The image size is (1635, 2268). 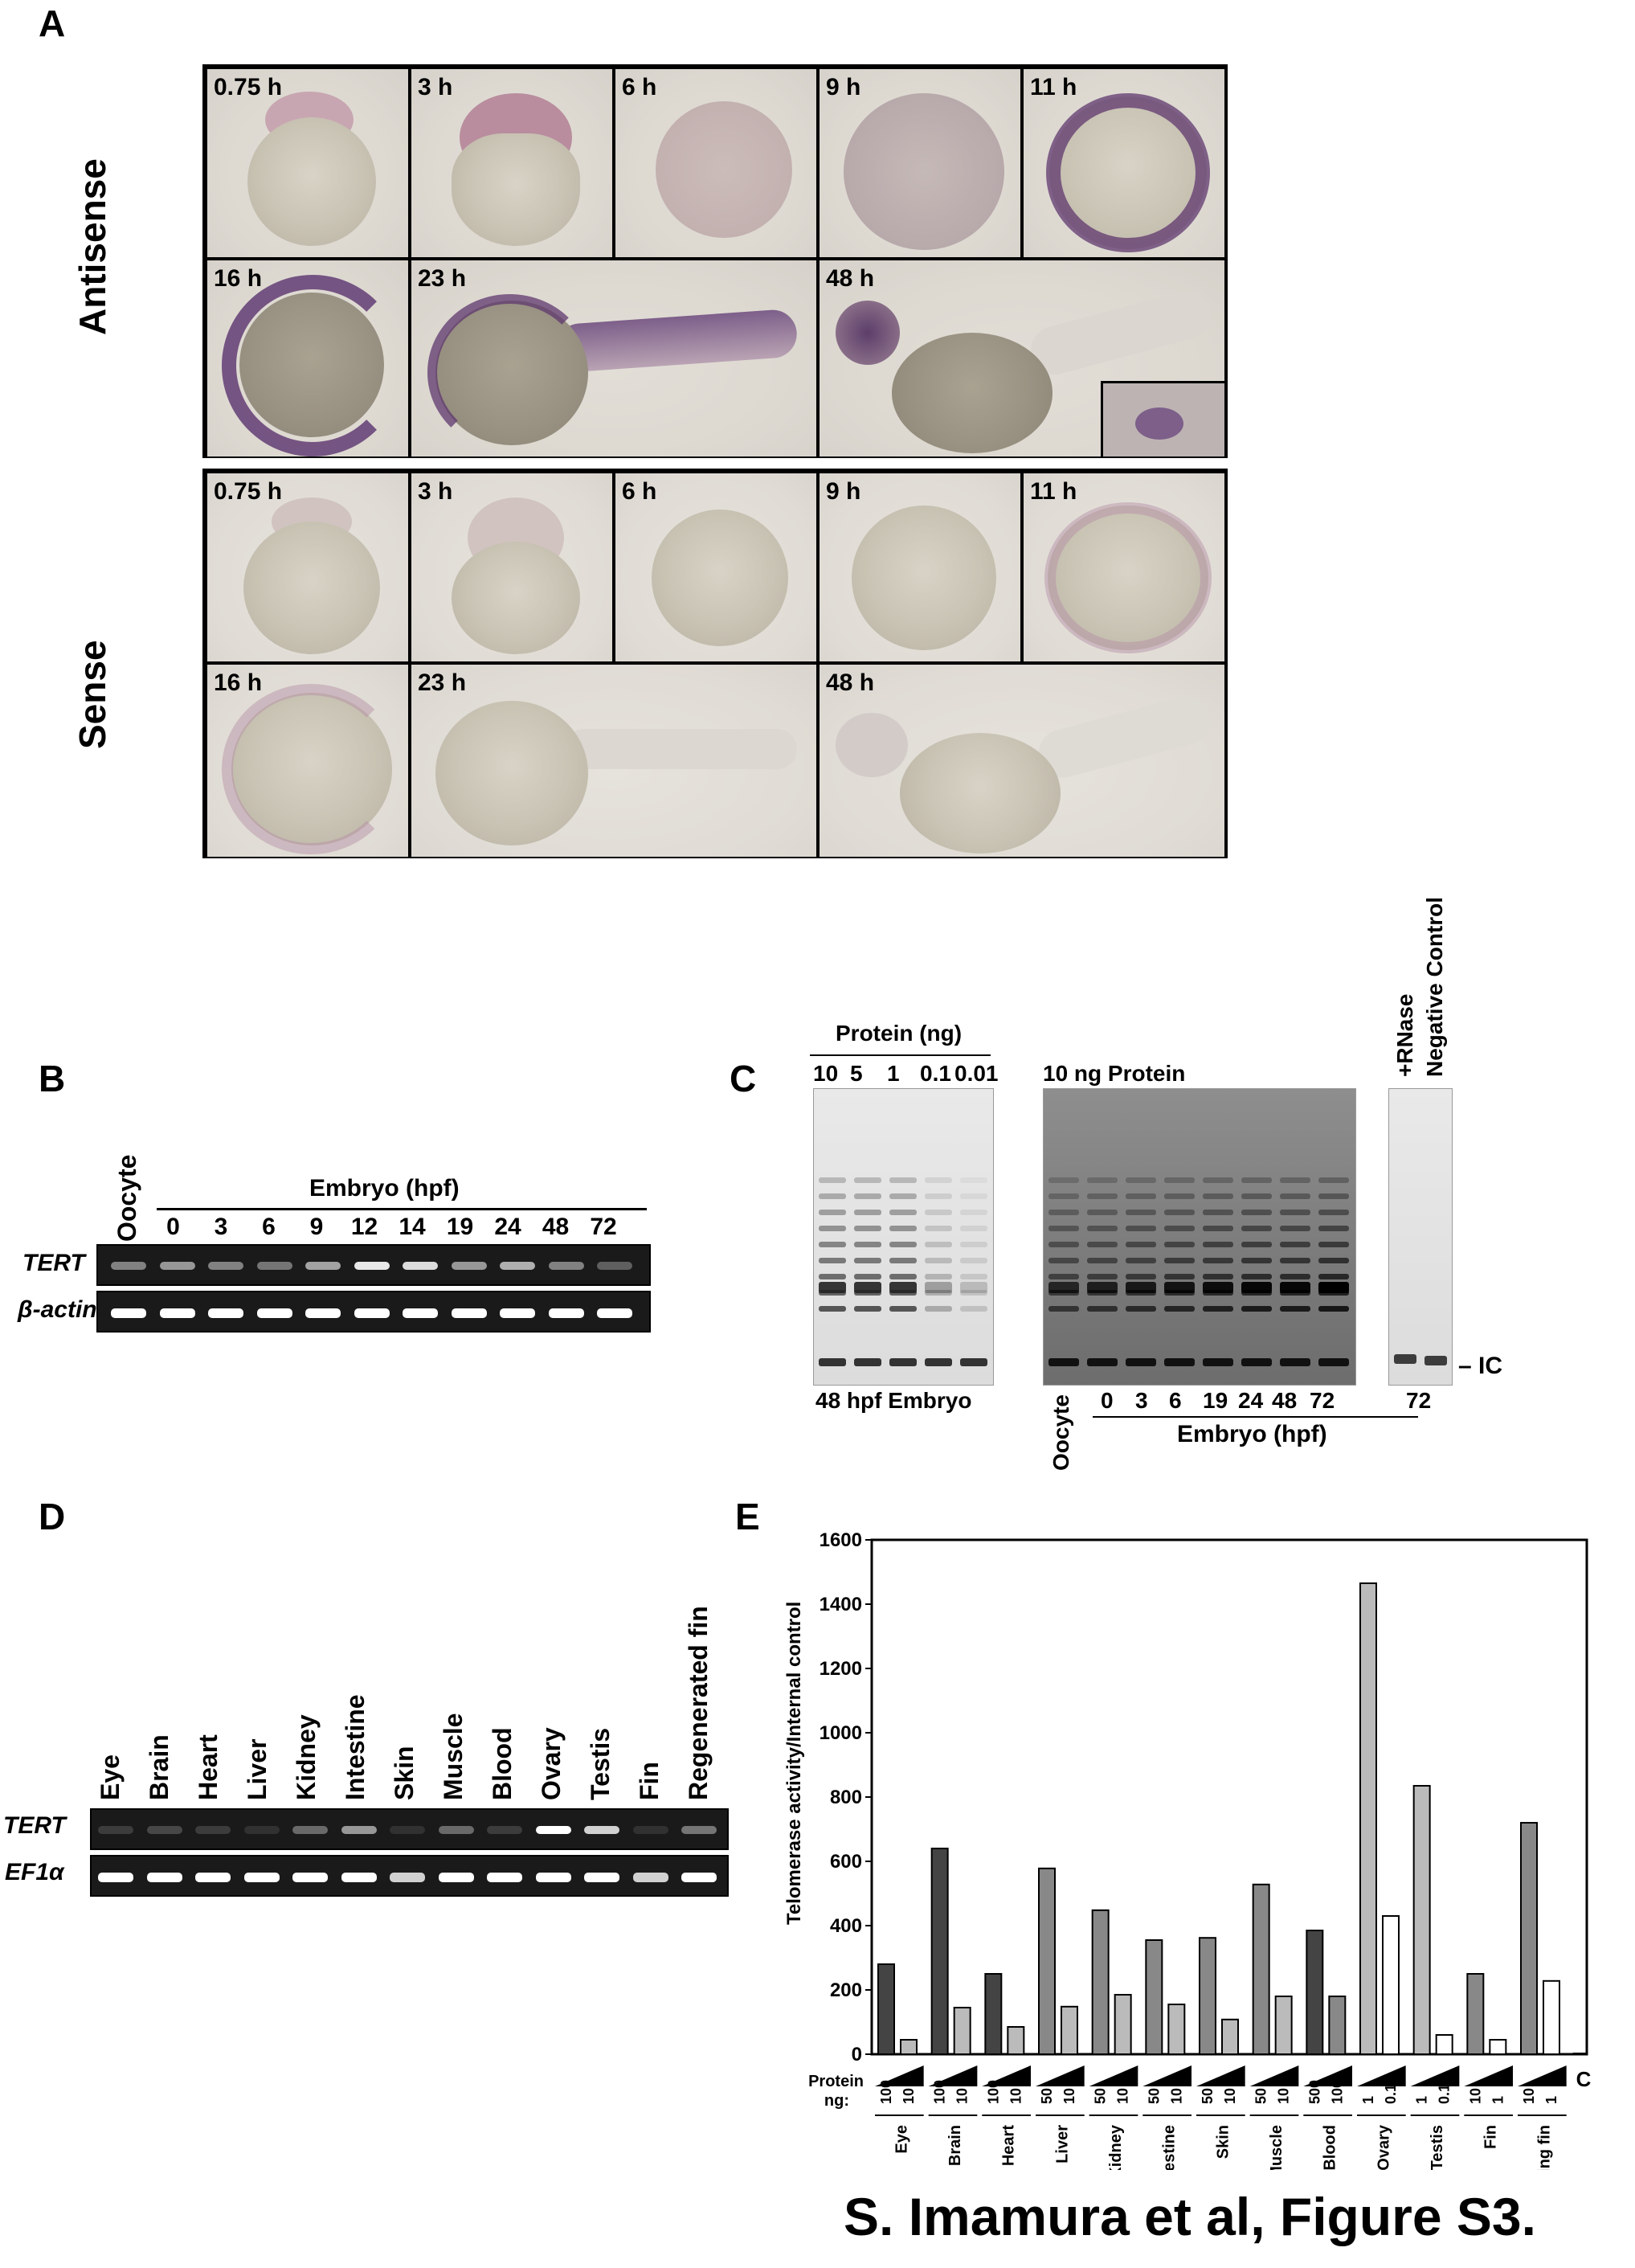 What do you see at coordinates (649, 1781) in the screenshot?
I see `tissue-label: Fin` at bounding box center [649, 1781].